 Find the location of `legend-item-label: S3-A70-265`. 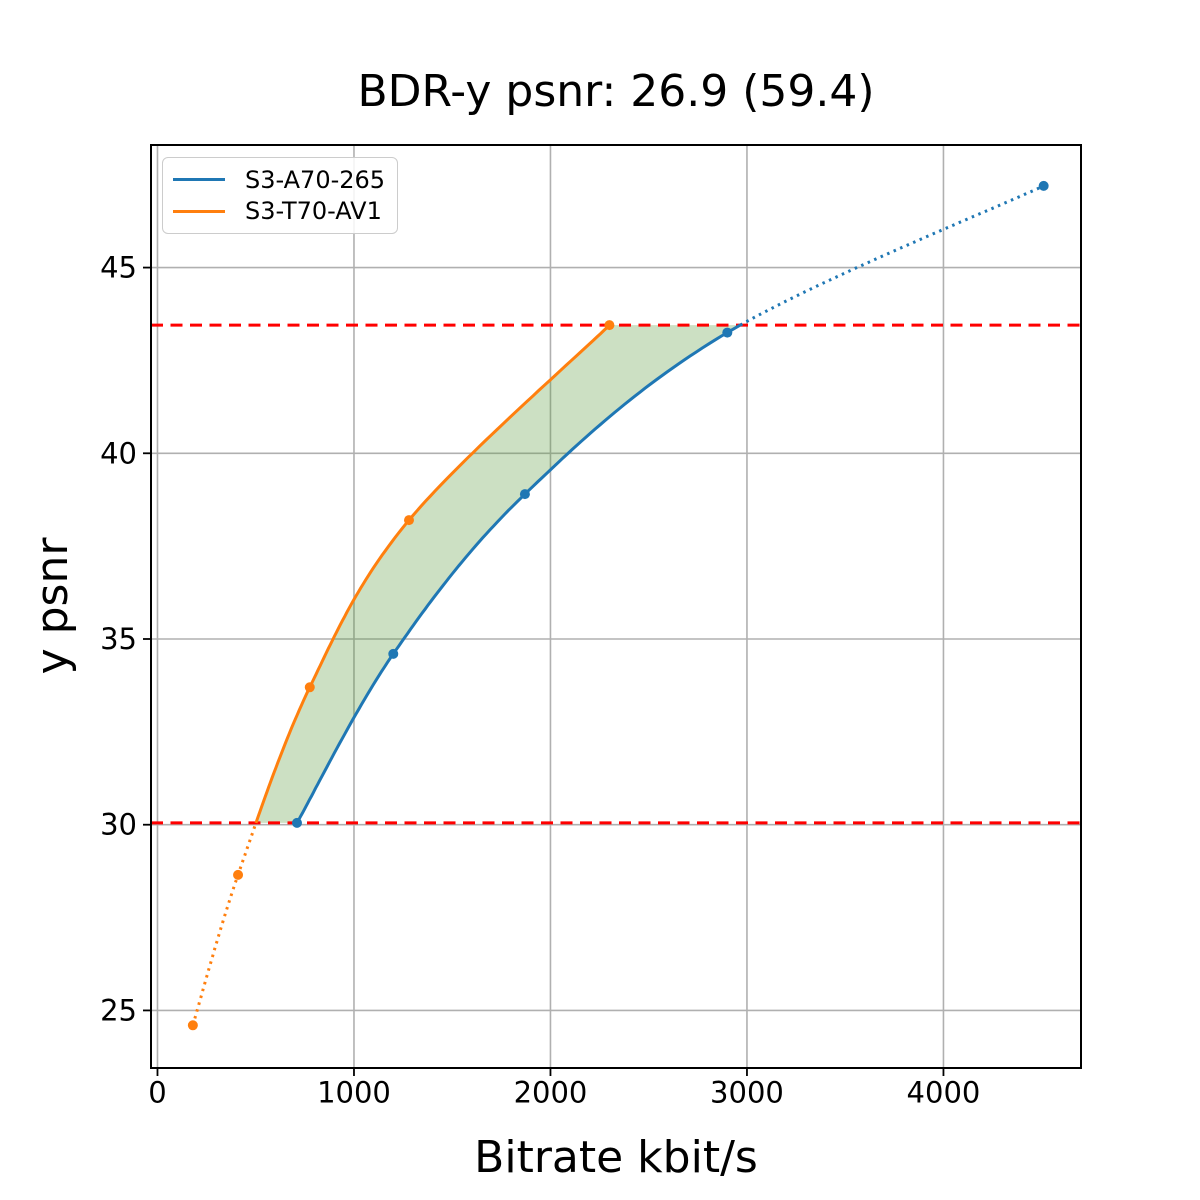

legend-item-label: S3-A70-265 is located at coordinates (315, 179).